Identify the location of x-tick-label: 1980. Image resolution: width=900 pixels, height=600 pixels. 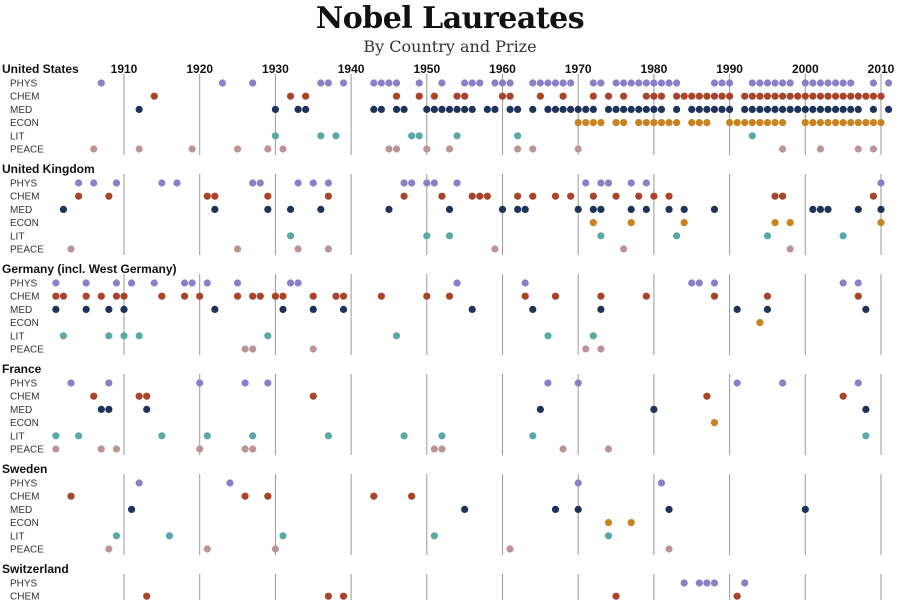
(654, 69).